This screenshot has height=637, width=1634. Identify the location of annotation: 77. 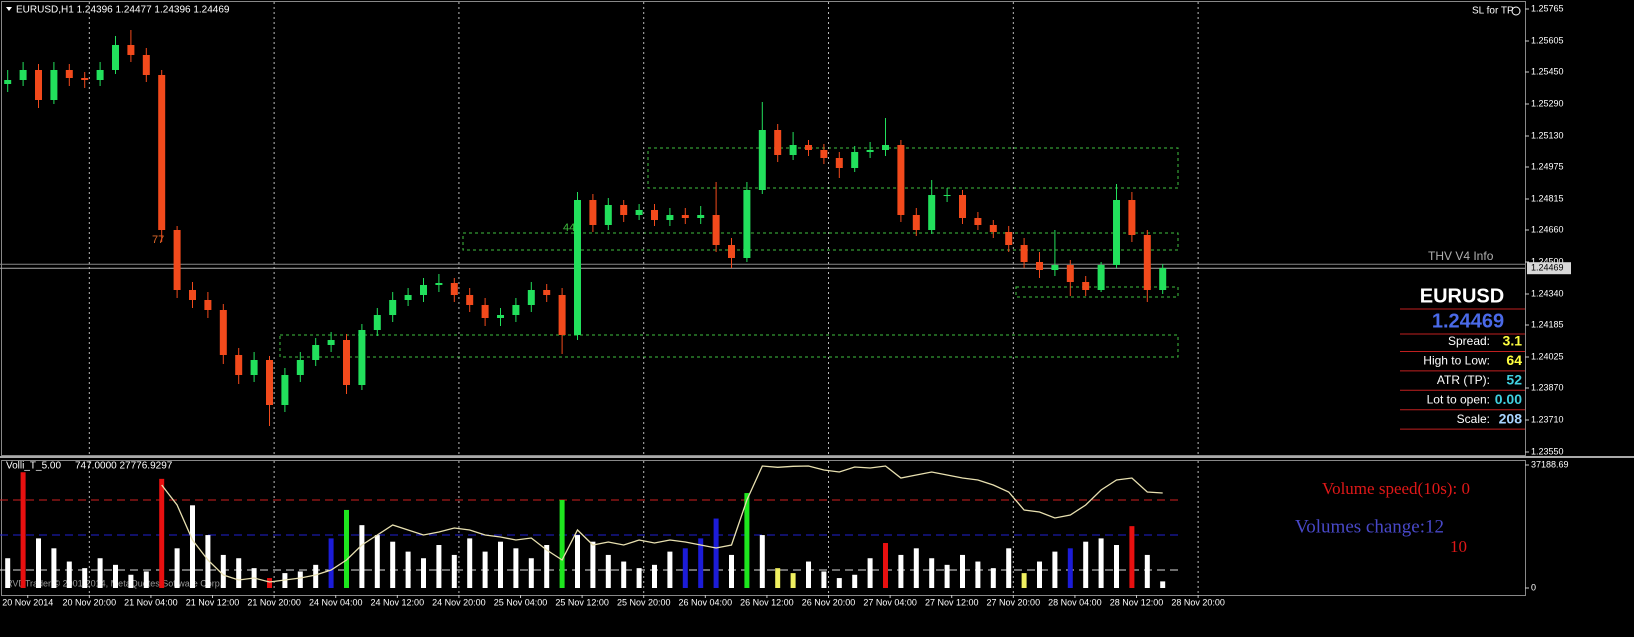
(158, 240).